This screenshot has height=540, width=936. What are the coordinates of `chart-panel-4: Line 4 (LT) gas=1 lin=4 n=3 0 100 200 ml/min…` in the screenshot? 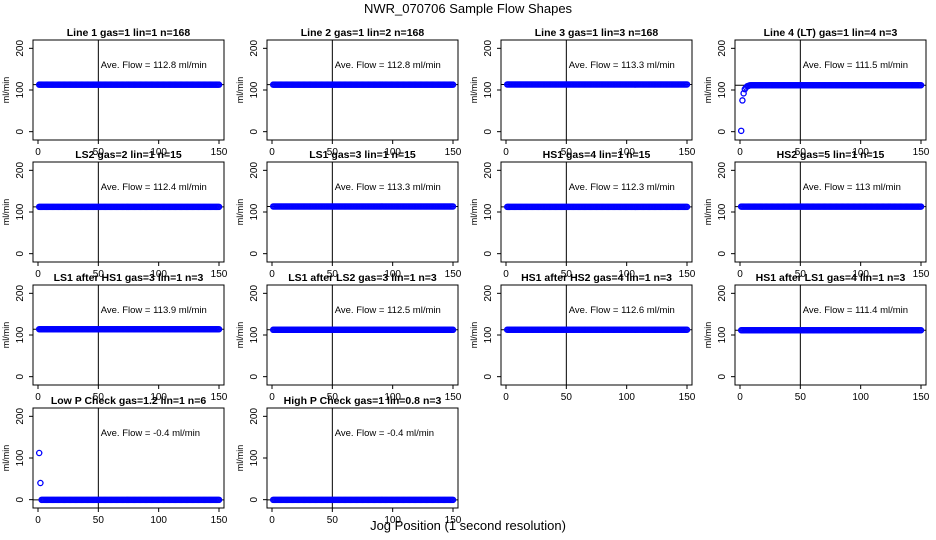 It's located at (816, 92).